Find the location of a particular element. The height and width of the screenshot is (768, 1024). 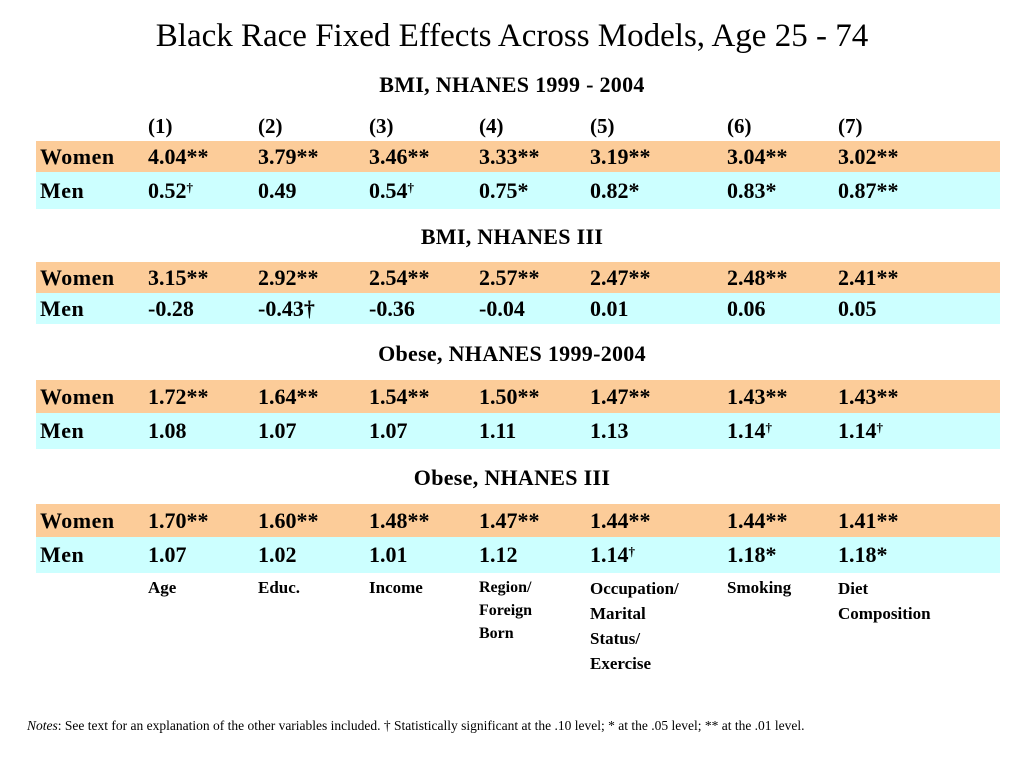

table-cell: 3.19** is located at coordinates (620, 156).